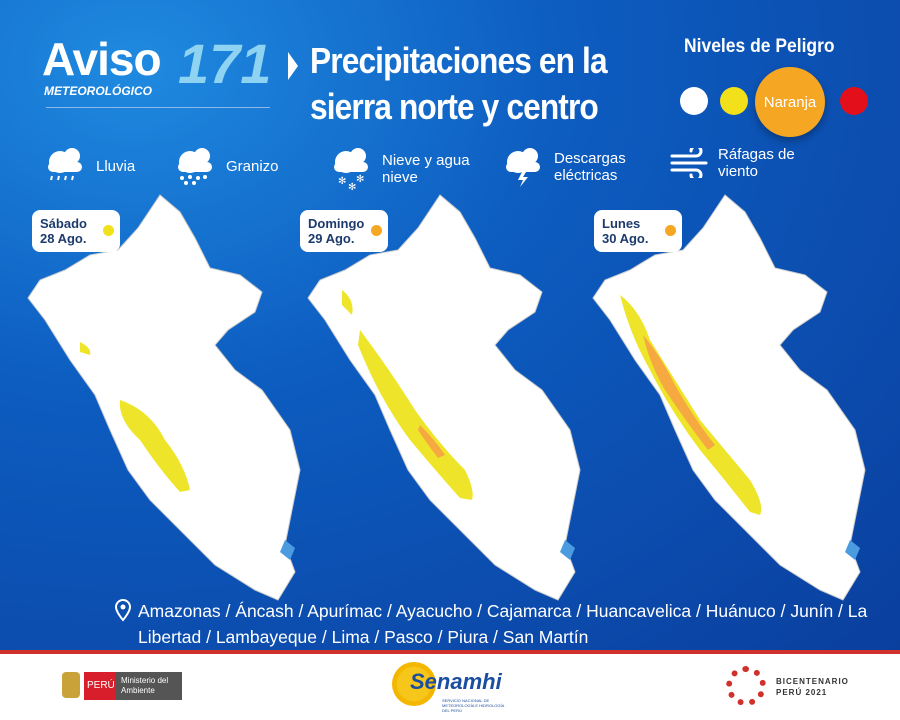 Image resolution: width=900 pixels, height=720 pixels. Describe the element at coordinates (456, 681) in the screenshot. I see `senamhi-logo: Senamhi` at that location.